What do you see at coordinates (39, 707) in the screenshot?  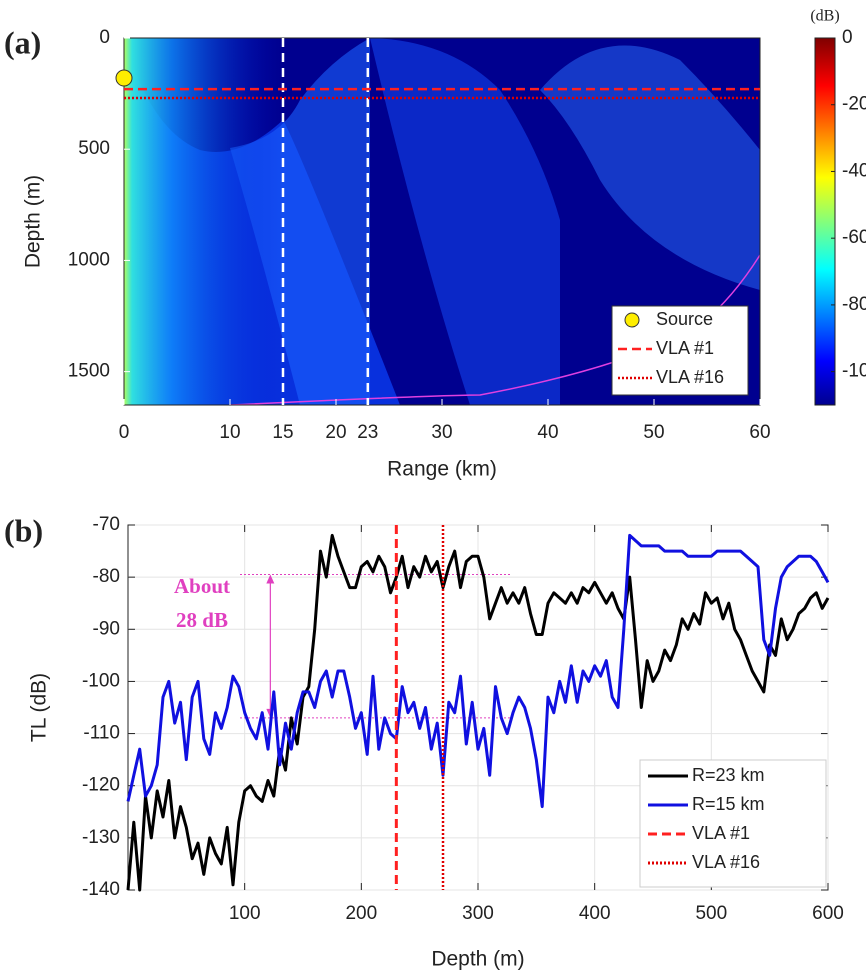 I see `y-axis-label: TL (dB)` at bounding box center [39, 707].